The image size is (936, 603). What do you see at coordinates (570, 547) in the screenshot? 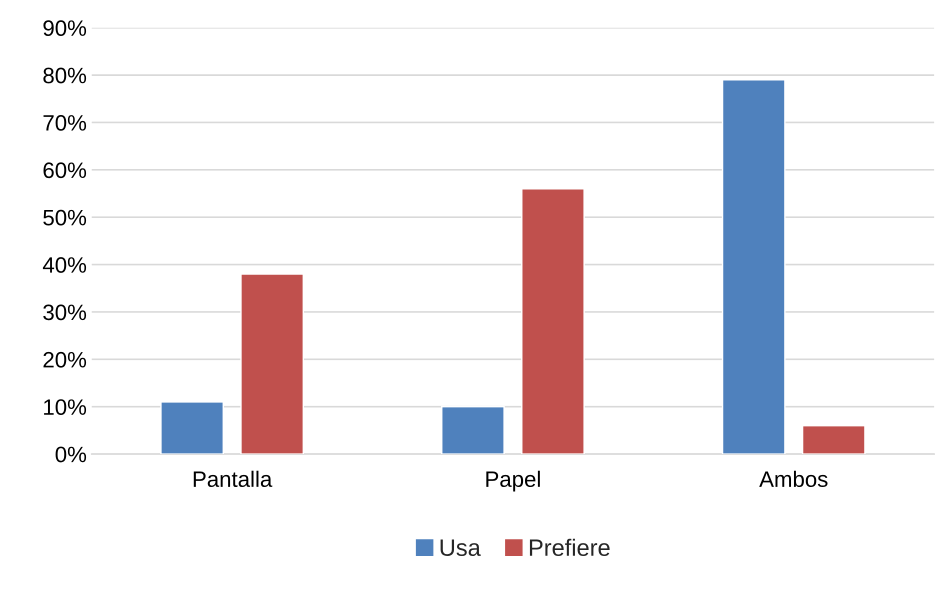
I see `legend-label: Prefiere` at bounding box center [570, 547].